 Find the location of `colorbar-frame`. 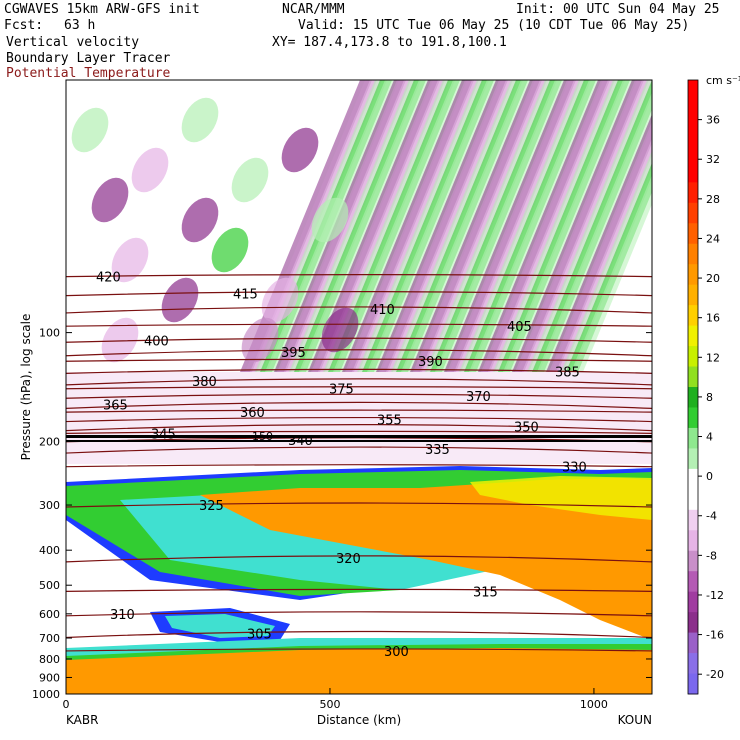

colorbar-frame is located at coordinates (693, 387).